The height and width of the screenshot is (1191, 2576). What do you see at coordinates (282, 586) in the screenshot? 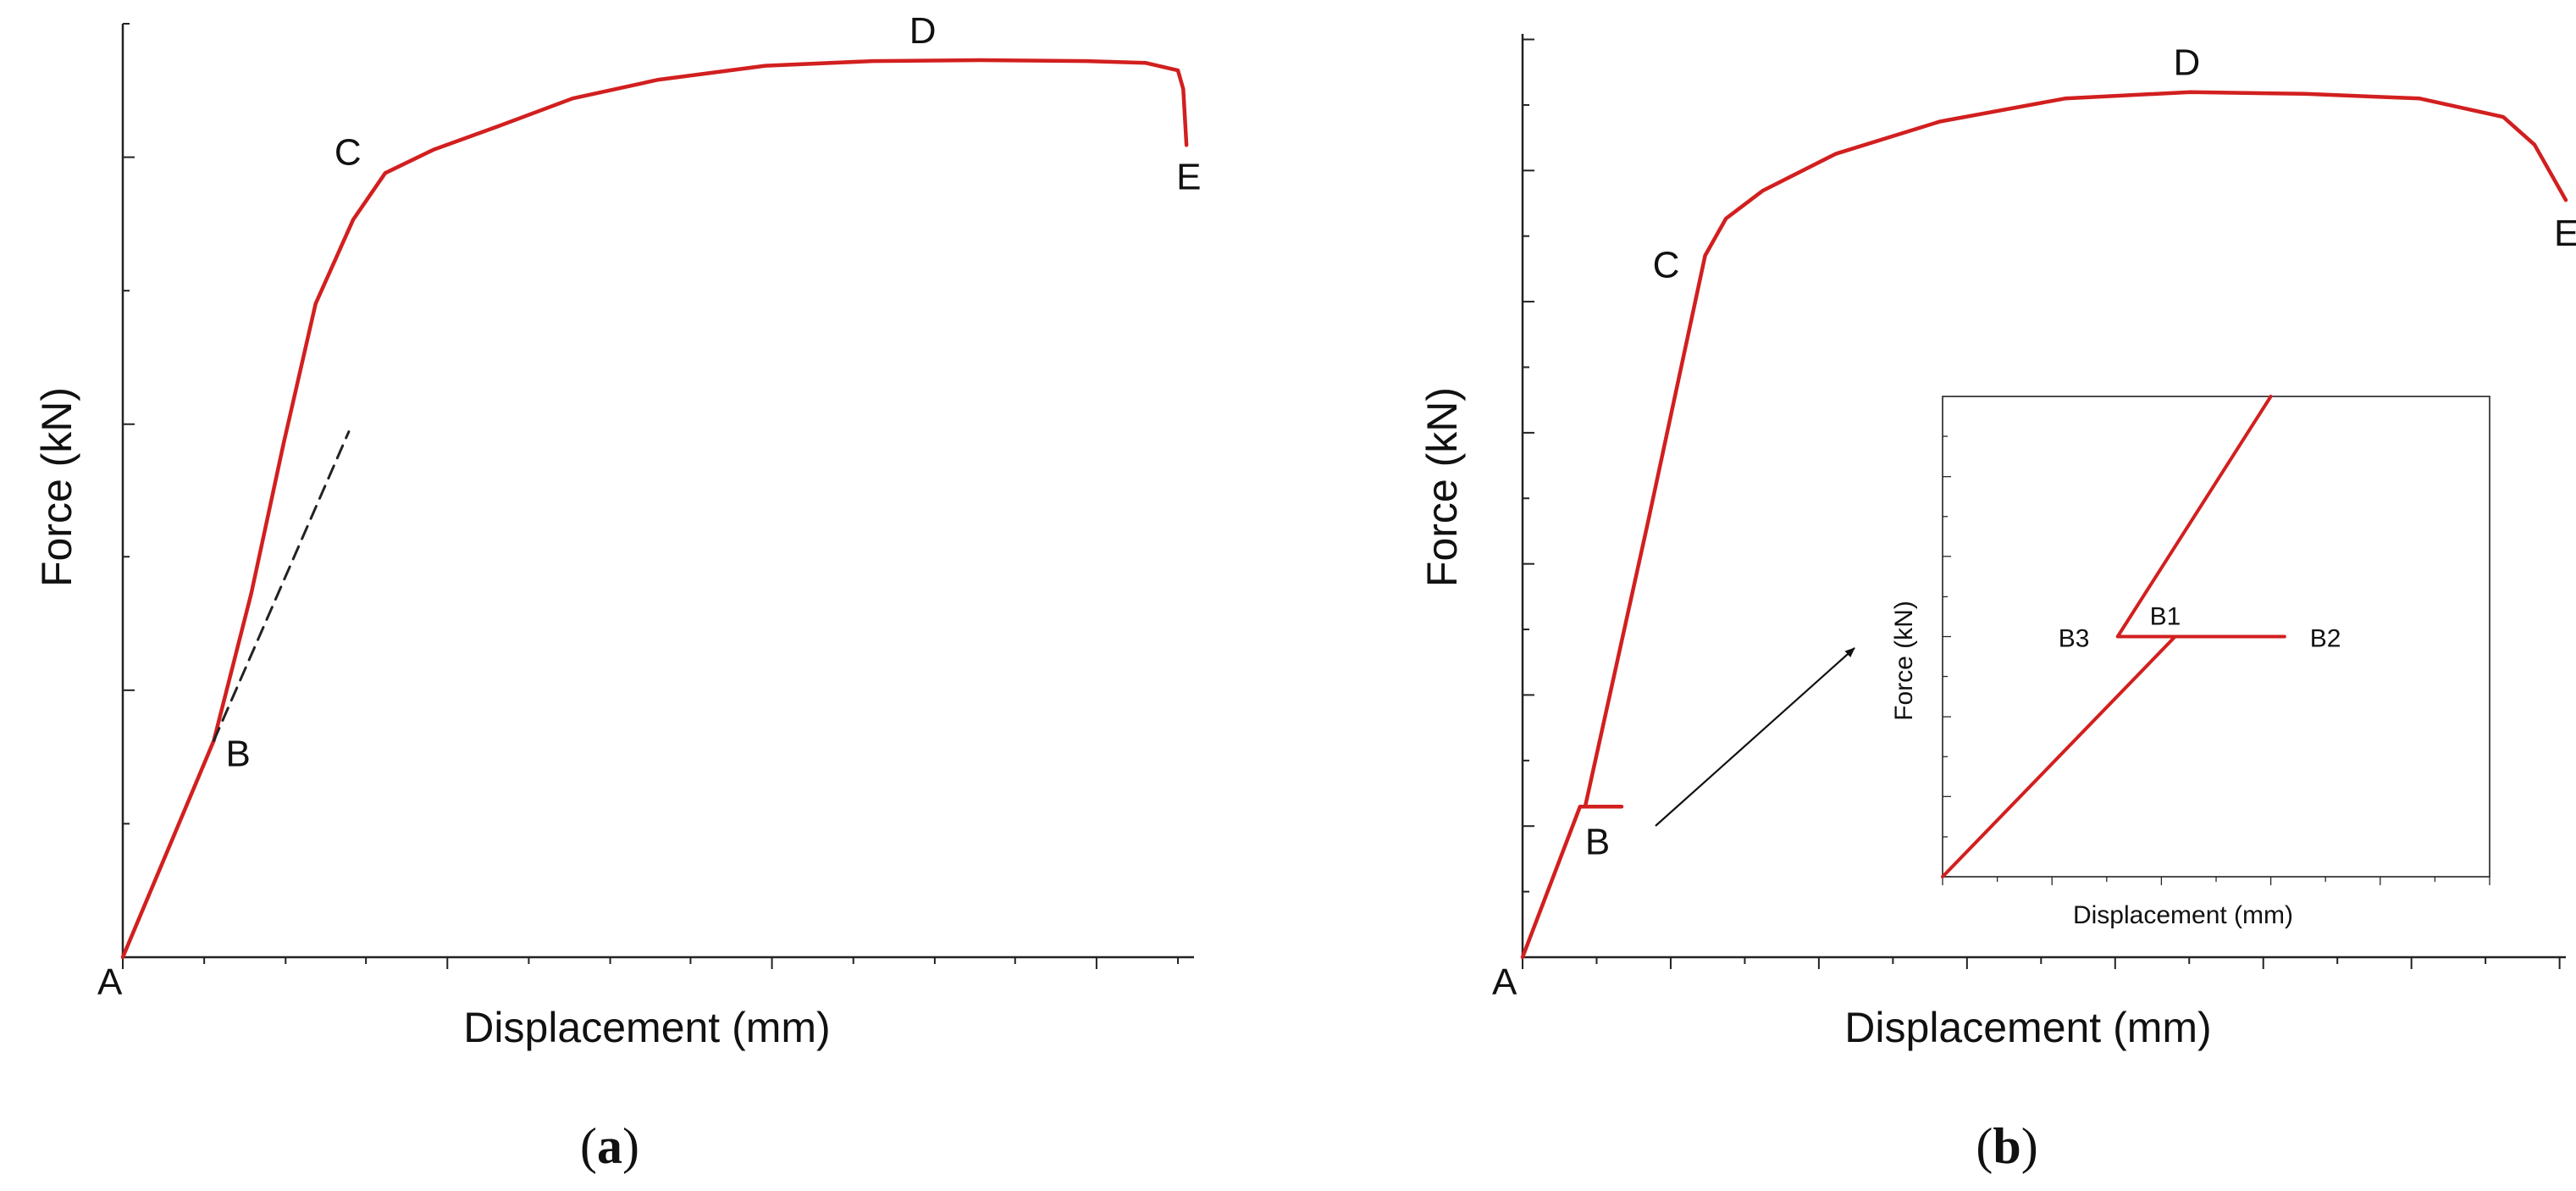
I see `series-initial-stiffness-extension-a` at bounding box center [282, 586].